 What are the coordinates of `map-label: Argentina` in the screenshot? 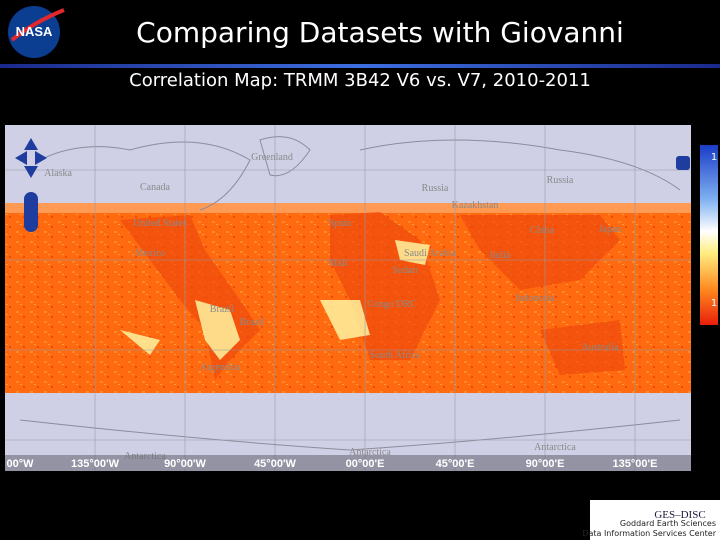 It's located at (220, 367).